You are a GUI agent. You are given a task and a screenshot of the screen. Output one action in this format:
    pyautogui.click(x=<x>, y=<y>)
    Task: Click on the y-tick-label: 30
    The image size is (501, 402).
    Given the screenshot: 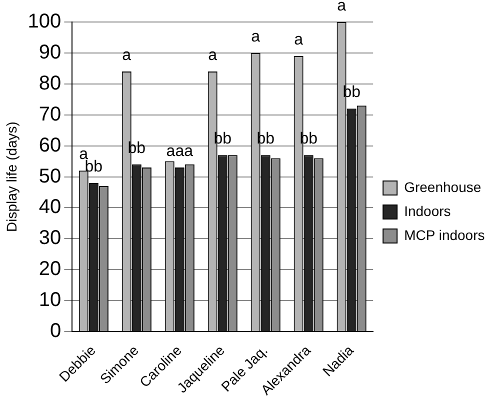 What is the action you would take?
    pyautogui.click(x=50, y=238)
    